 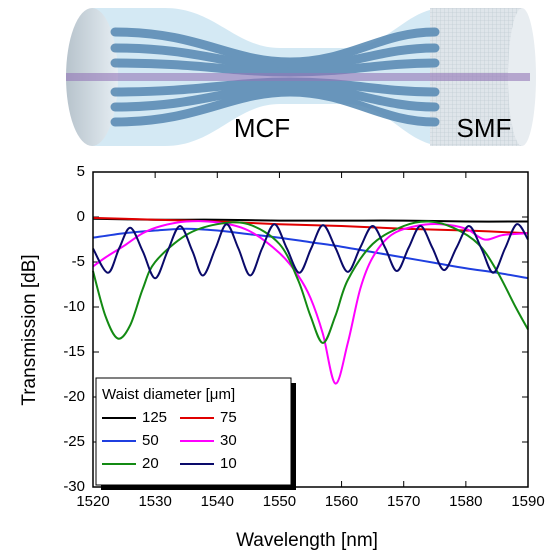 I want to click on x-tick-label: 1590, so click(x=527, y=501).